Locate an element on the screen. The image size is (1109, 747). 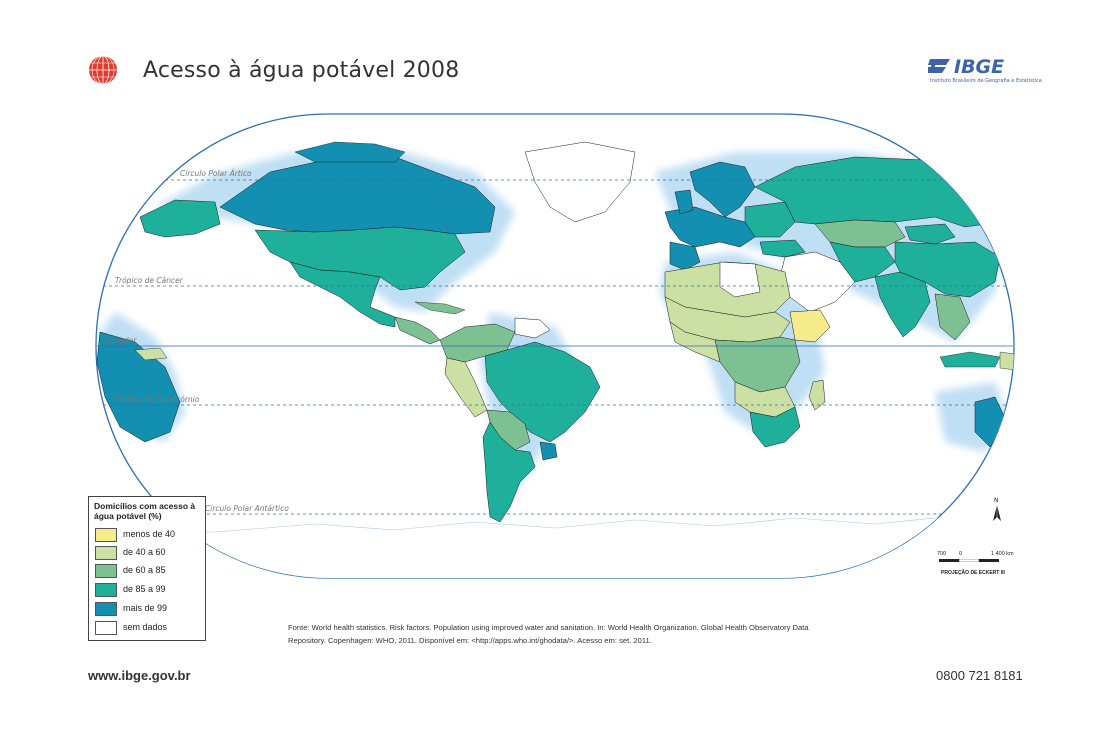
scale-bar-block: 700 0 1 400 km PROJEÇÃO DE ECKERT III is located at coordinates (975, 566).